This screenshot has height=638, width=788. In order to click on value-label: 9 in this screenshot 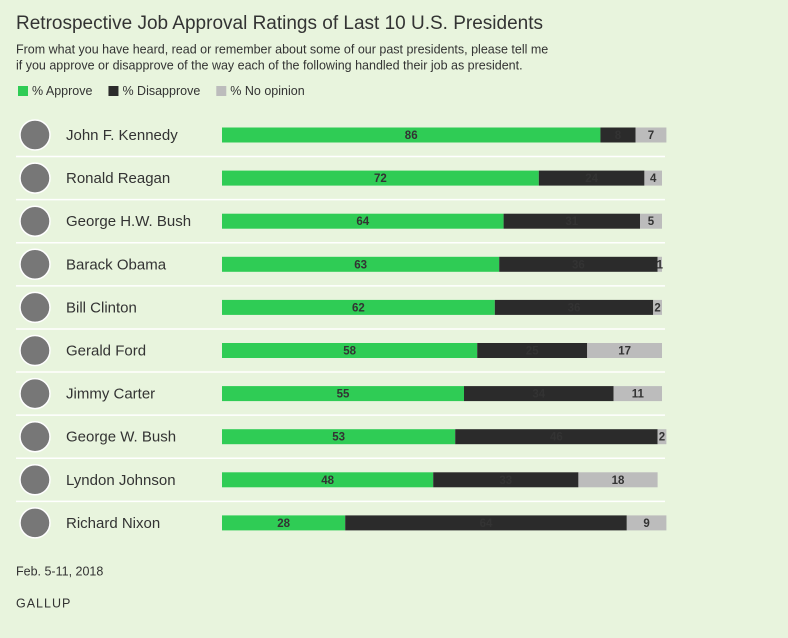, I will do `click(646, 524)`.